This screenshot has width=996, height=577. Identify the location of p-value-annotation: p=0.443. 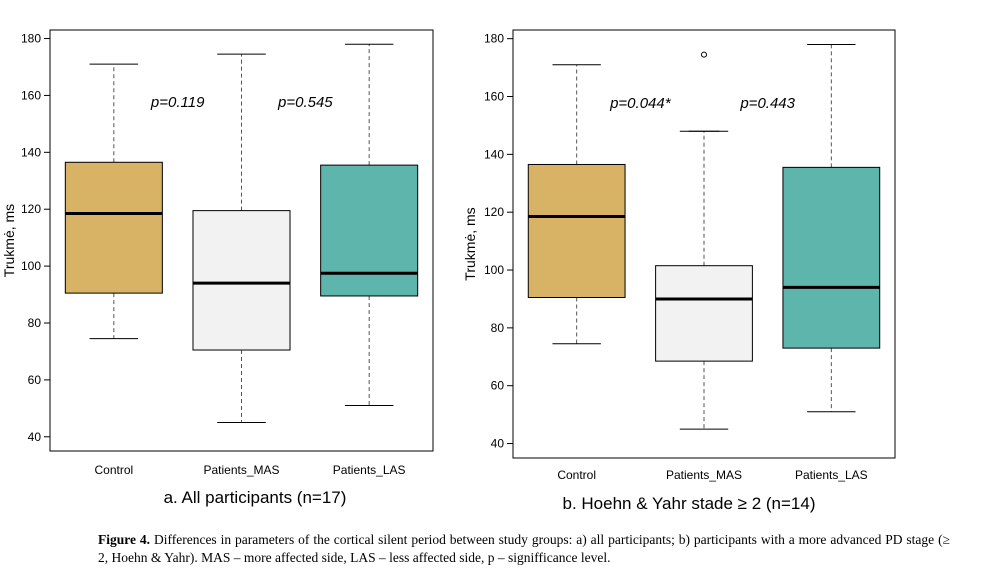
(767, 103).